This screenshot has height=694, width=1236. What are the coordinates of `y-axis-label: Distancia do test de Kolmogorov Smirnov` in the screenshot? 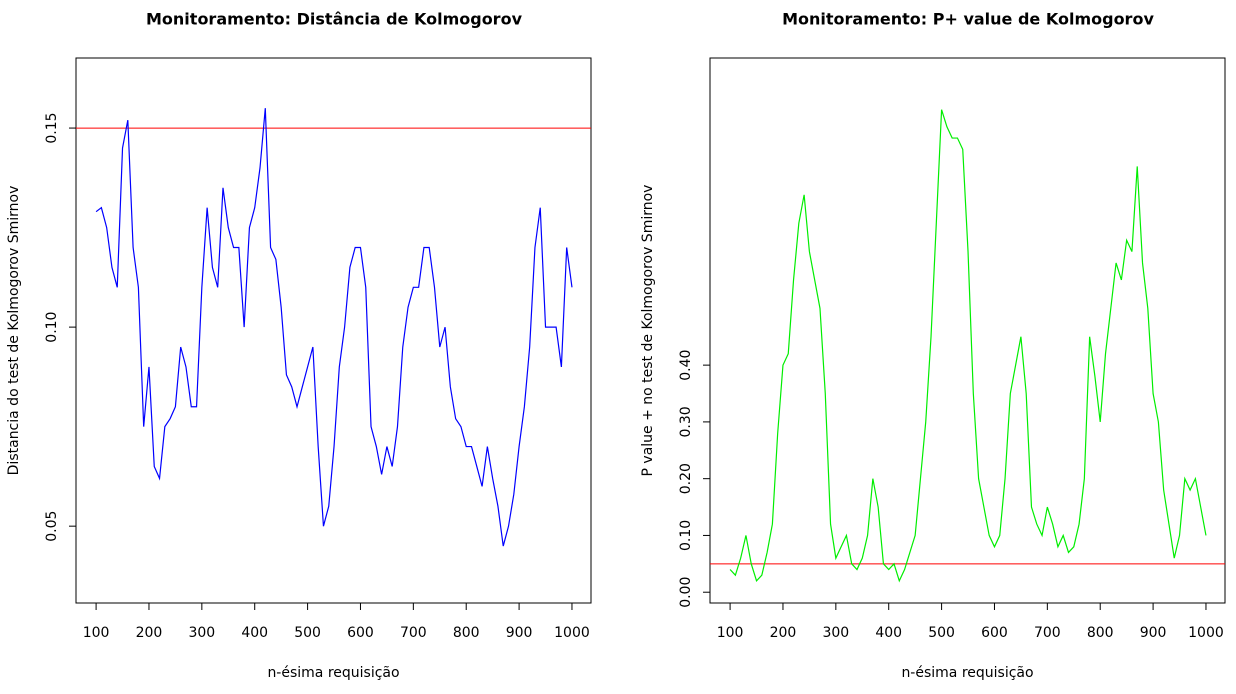 It's located at (14, 331).